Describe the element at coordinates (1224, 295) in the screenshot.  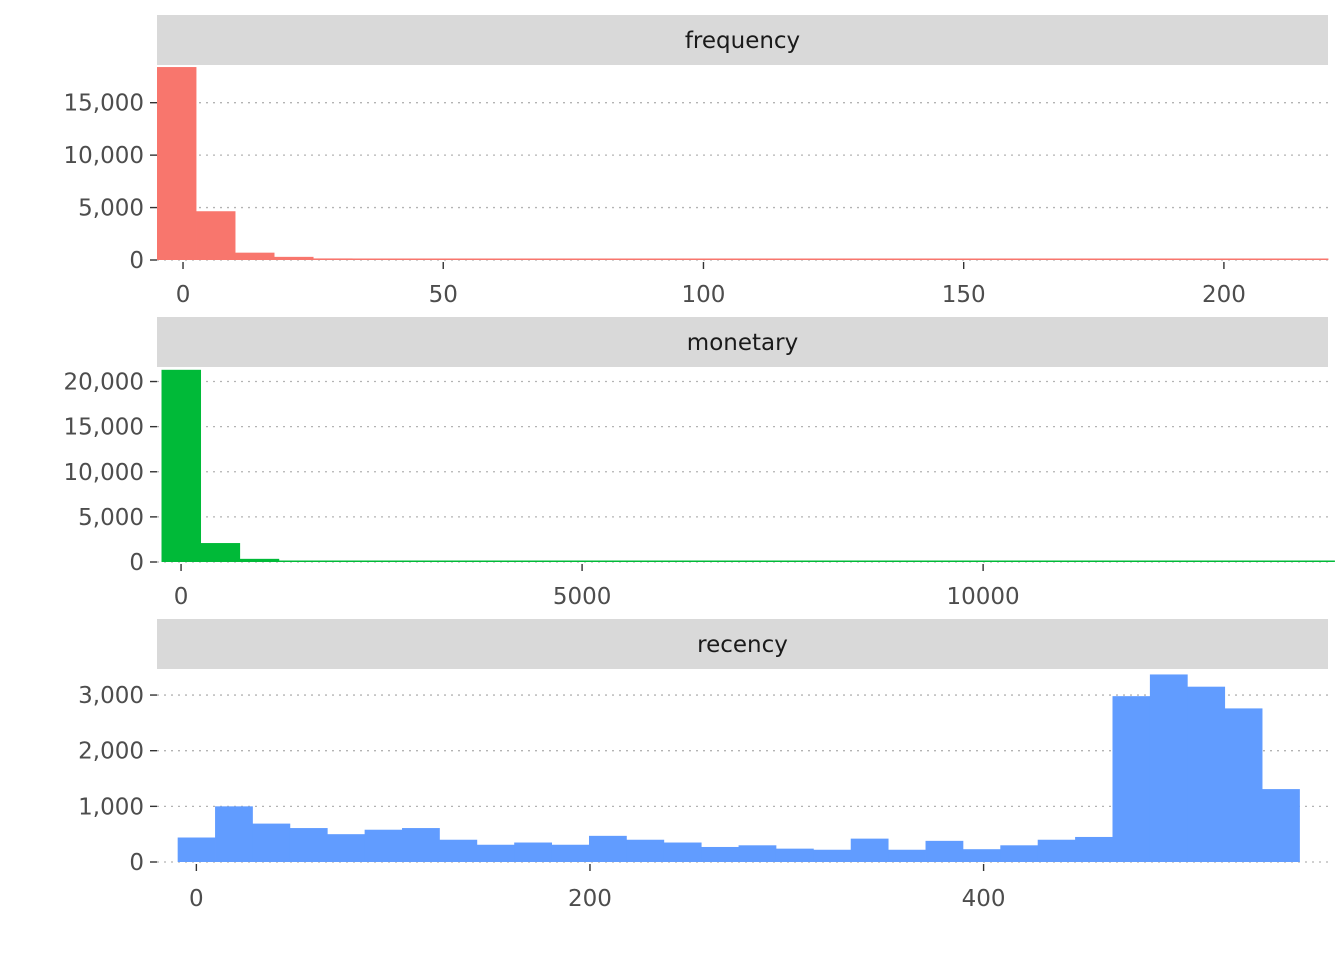
I see `x-tick-label: 200` at that location.